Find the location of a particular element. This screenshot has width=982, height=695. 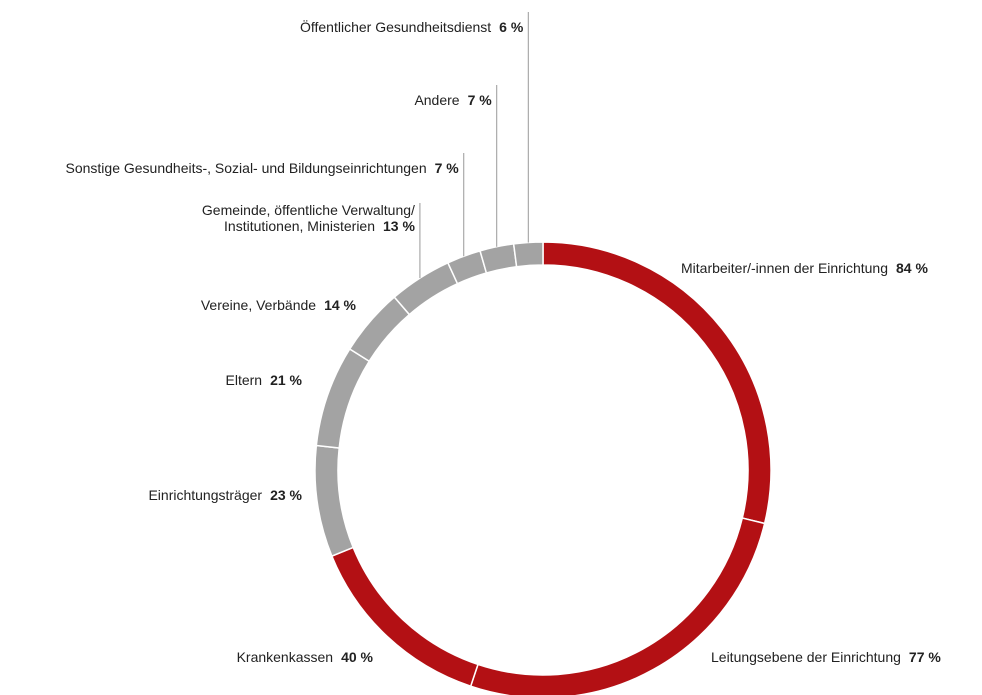

category-label: Vereine, Verbände is located at coordinates (258, 305).